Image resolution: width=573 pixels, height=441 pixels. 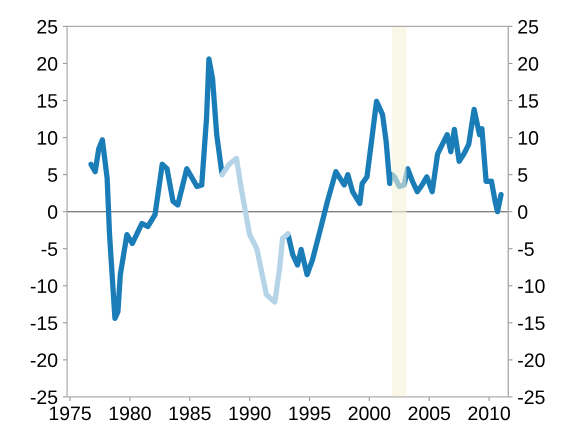 What do you see at coordinates (53, 212) in the screenshot?
I see `y-tick-label: 0` at bounding box center [53, 212].